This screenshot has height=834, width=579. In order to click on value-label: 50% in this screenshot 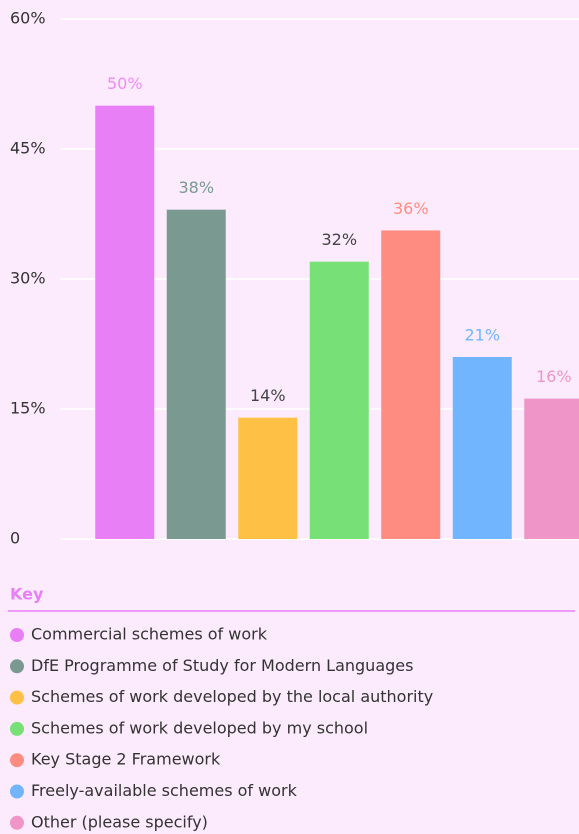, I will do `click(125, 83)`.